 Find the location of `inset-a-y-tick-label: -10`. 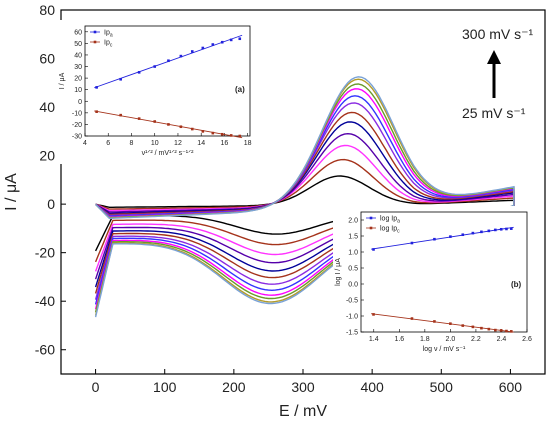

inset-a-y-tick-label: -10 is located at coordinates (77, 113).